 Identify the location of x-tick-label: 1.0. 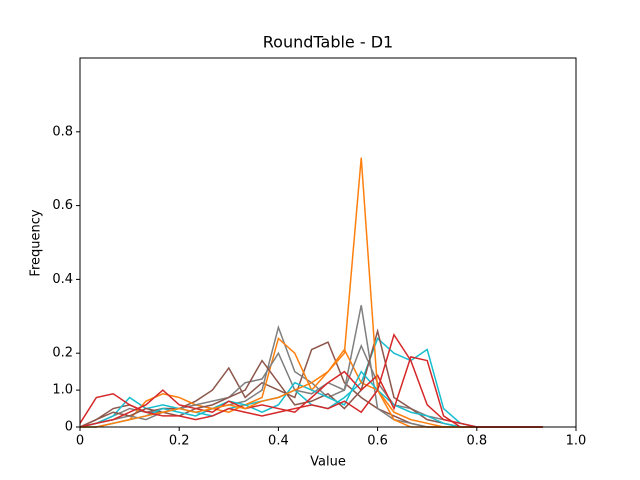
(576, 441).